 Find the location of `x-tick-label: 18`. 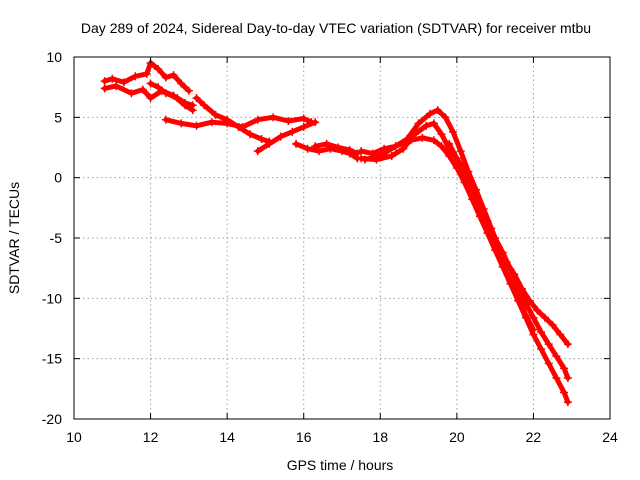

x-tick-label: 18 is located at coordinates (380, 437).